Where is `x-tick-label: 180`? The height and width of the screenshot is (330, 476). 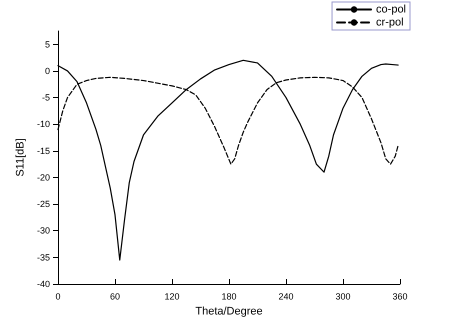
x-tick-label: 180 is located at coordinates (229, 297).